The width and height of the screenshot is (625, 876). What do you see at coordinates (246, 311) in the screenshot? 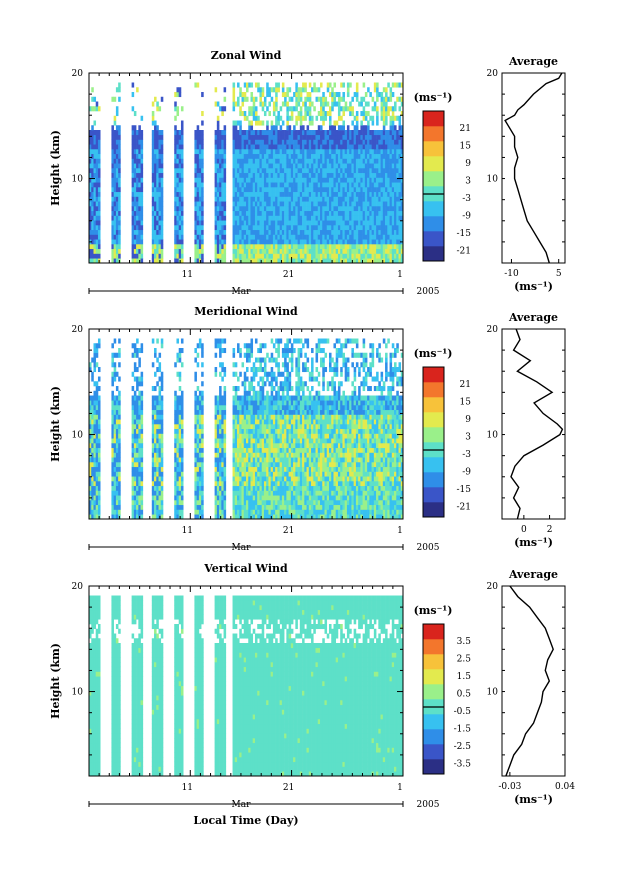
I see `panel-title: Meridional Wind` at bounding box center [246, 311].